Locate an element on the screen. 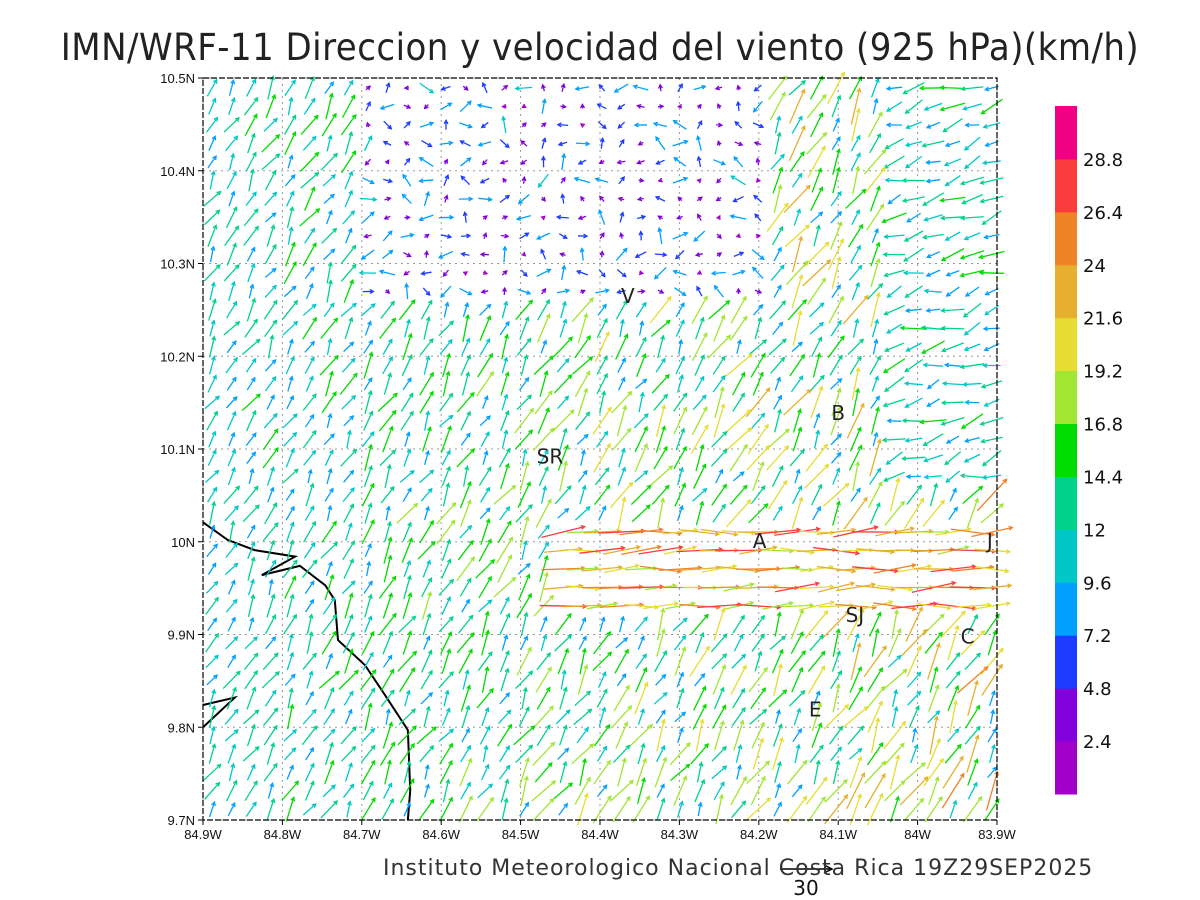 This screenshot has height=900, width=1200. x-tick-label: 84.3W is located at coordinates (680, 834).